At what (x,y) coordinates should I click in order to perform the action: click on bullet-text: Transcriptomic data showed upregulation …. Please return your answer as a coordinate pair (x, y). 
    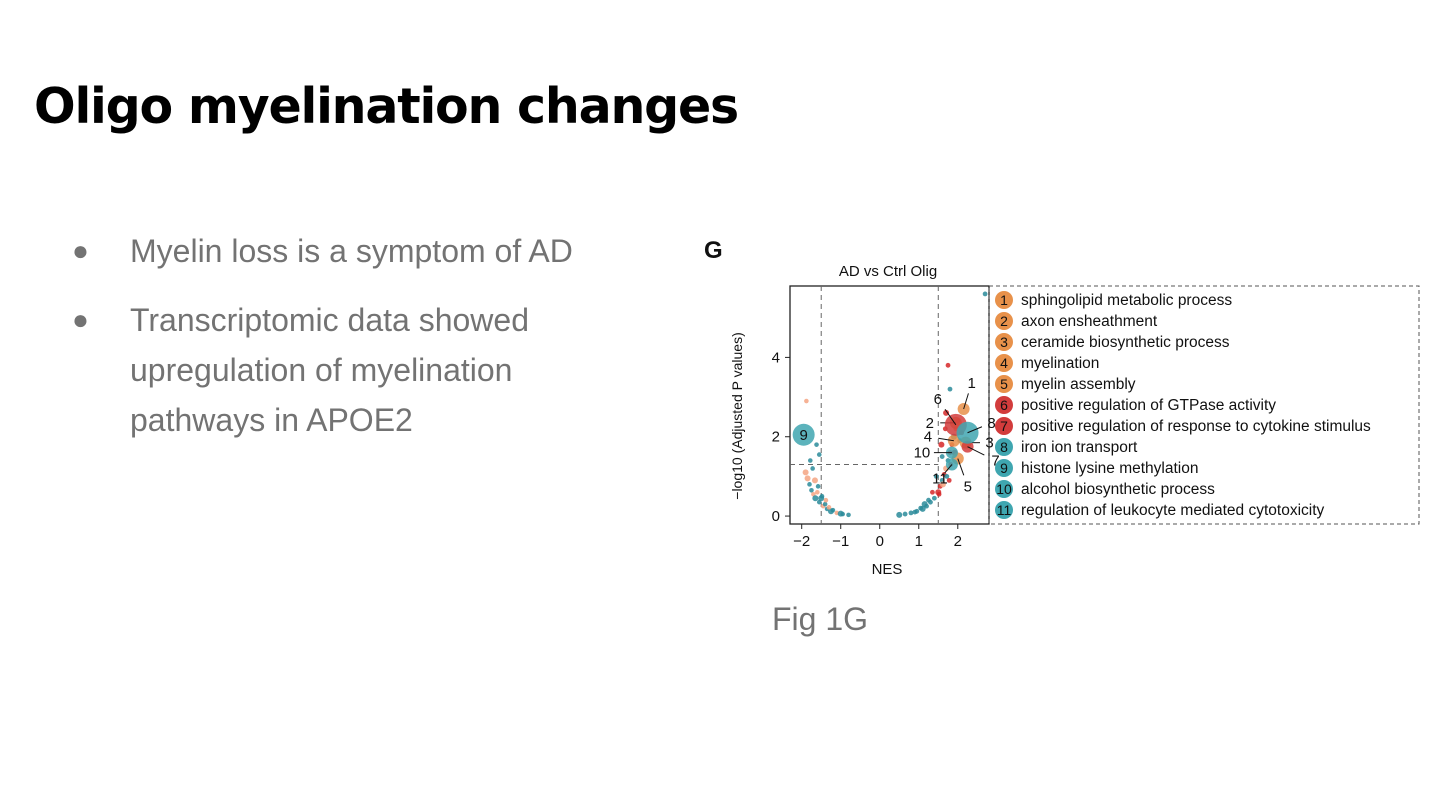
    Looking at the image, I should click on (329, 370).